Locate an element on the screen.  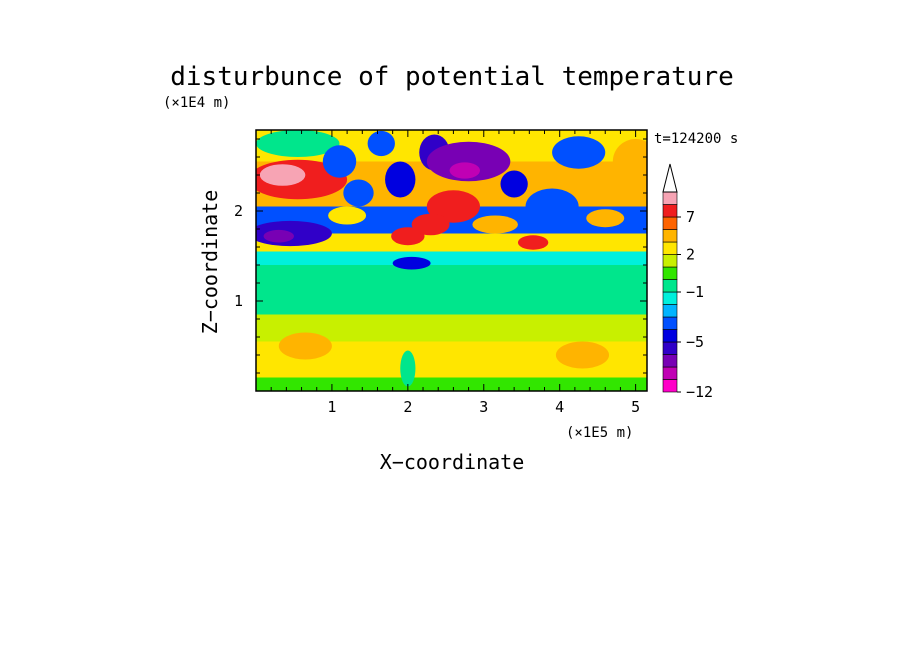
x-axis-label: X−coordinate is located at coordinates (452, 462).